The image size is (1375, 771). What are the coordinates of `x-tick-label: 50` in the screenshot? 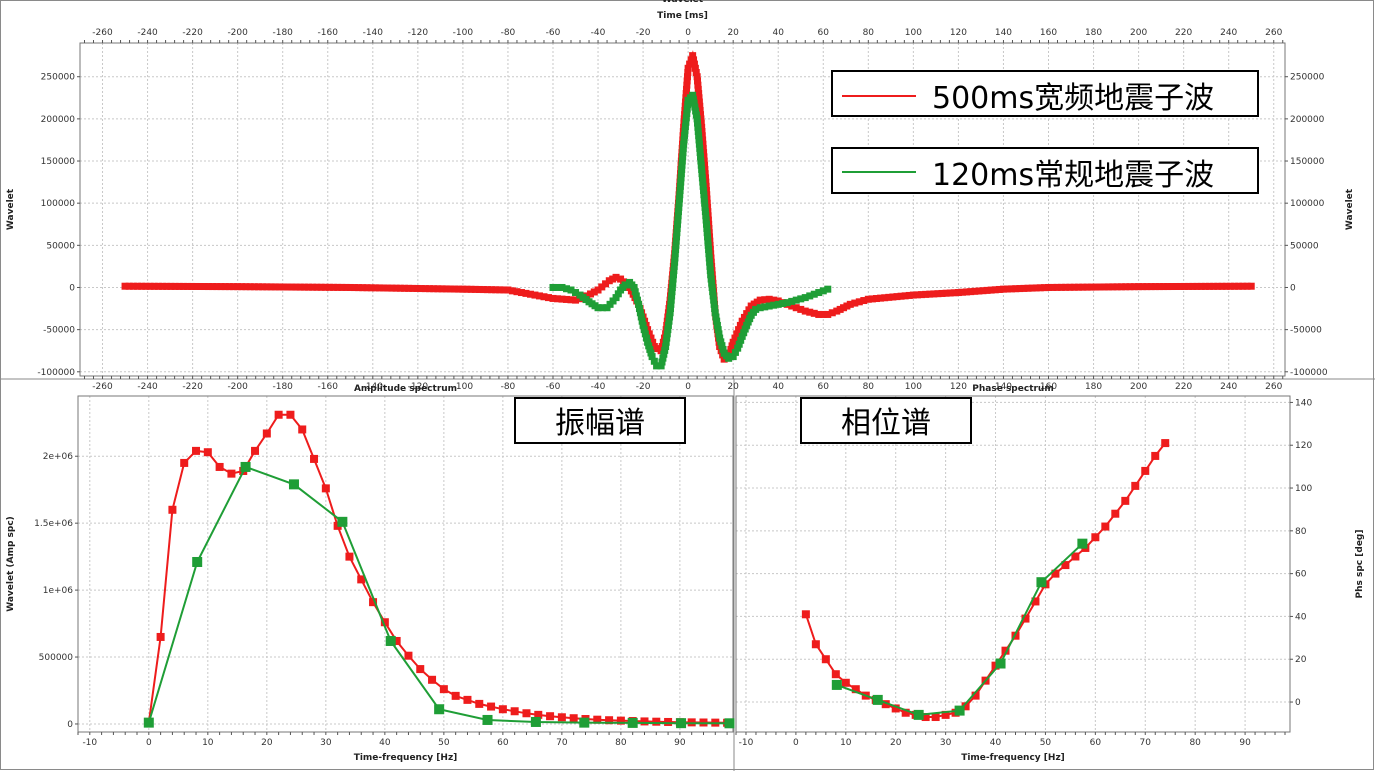 It's located at (444, 743).